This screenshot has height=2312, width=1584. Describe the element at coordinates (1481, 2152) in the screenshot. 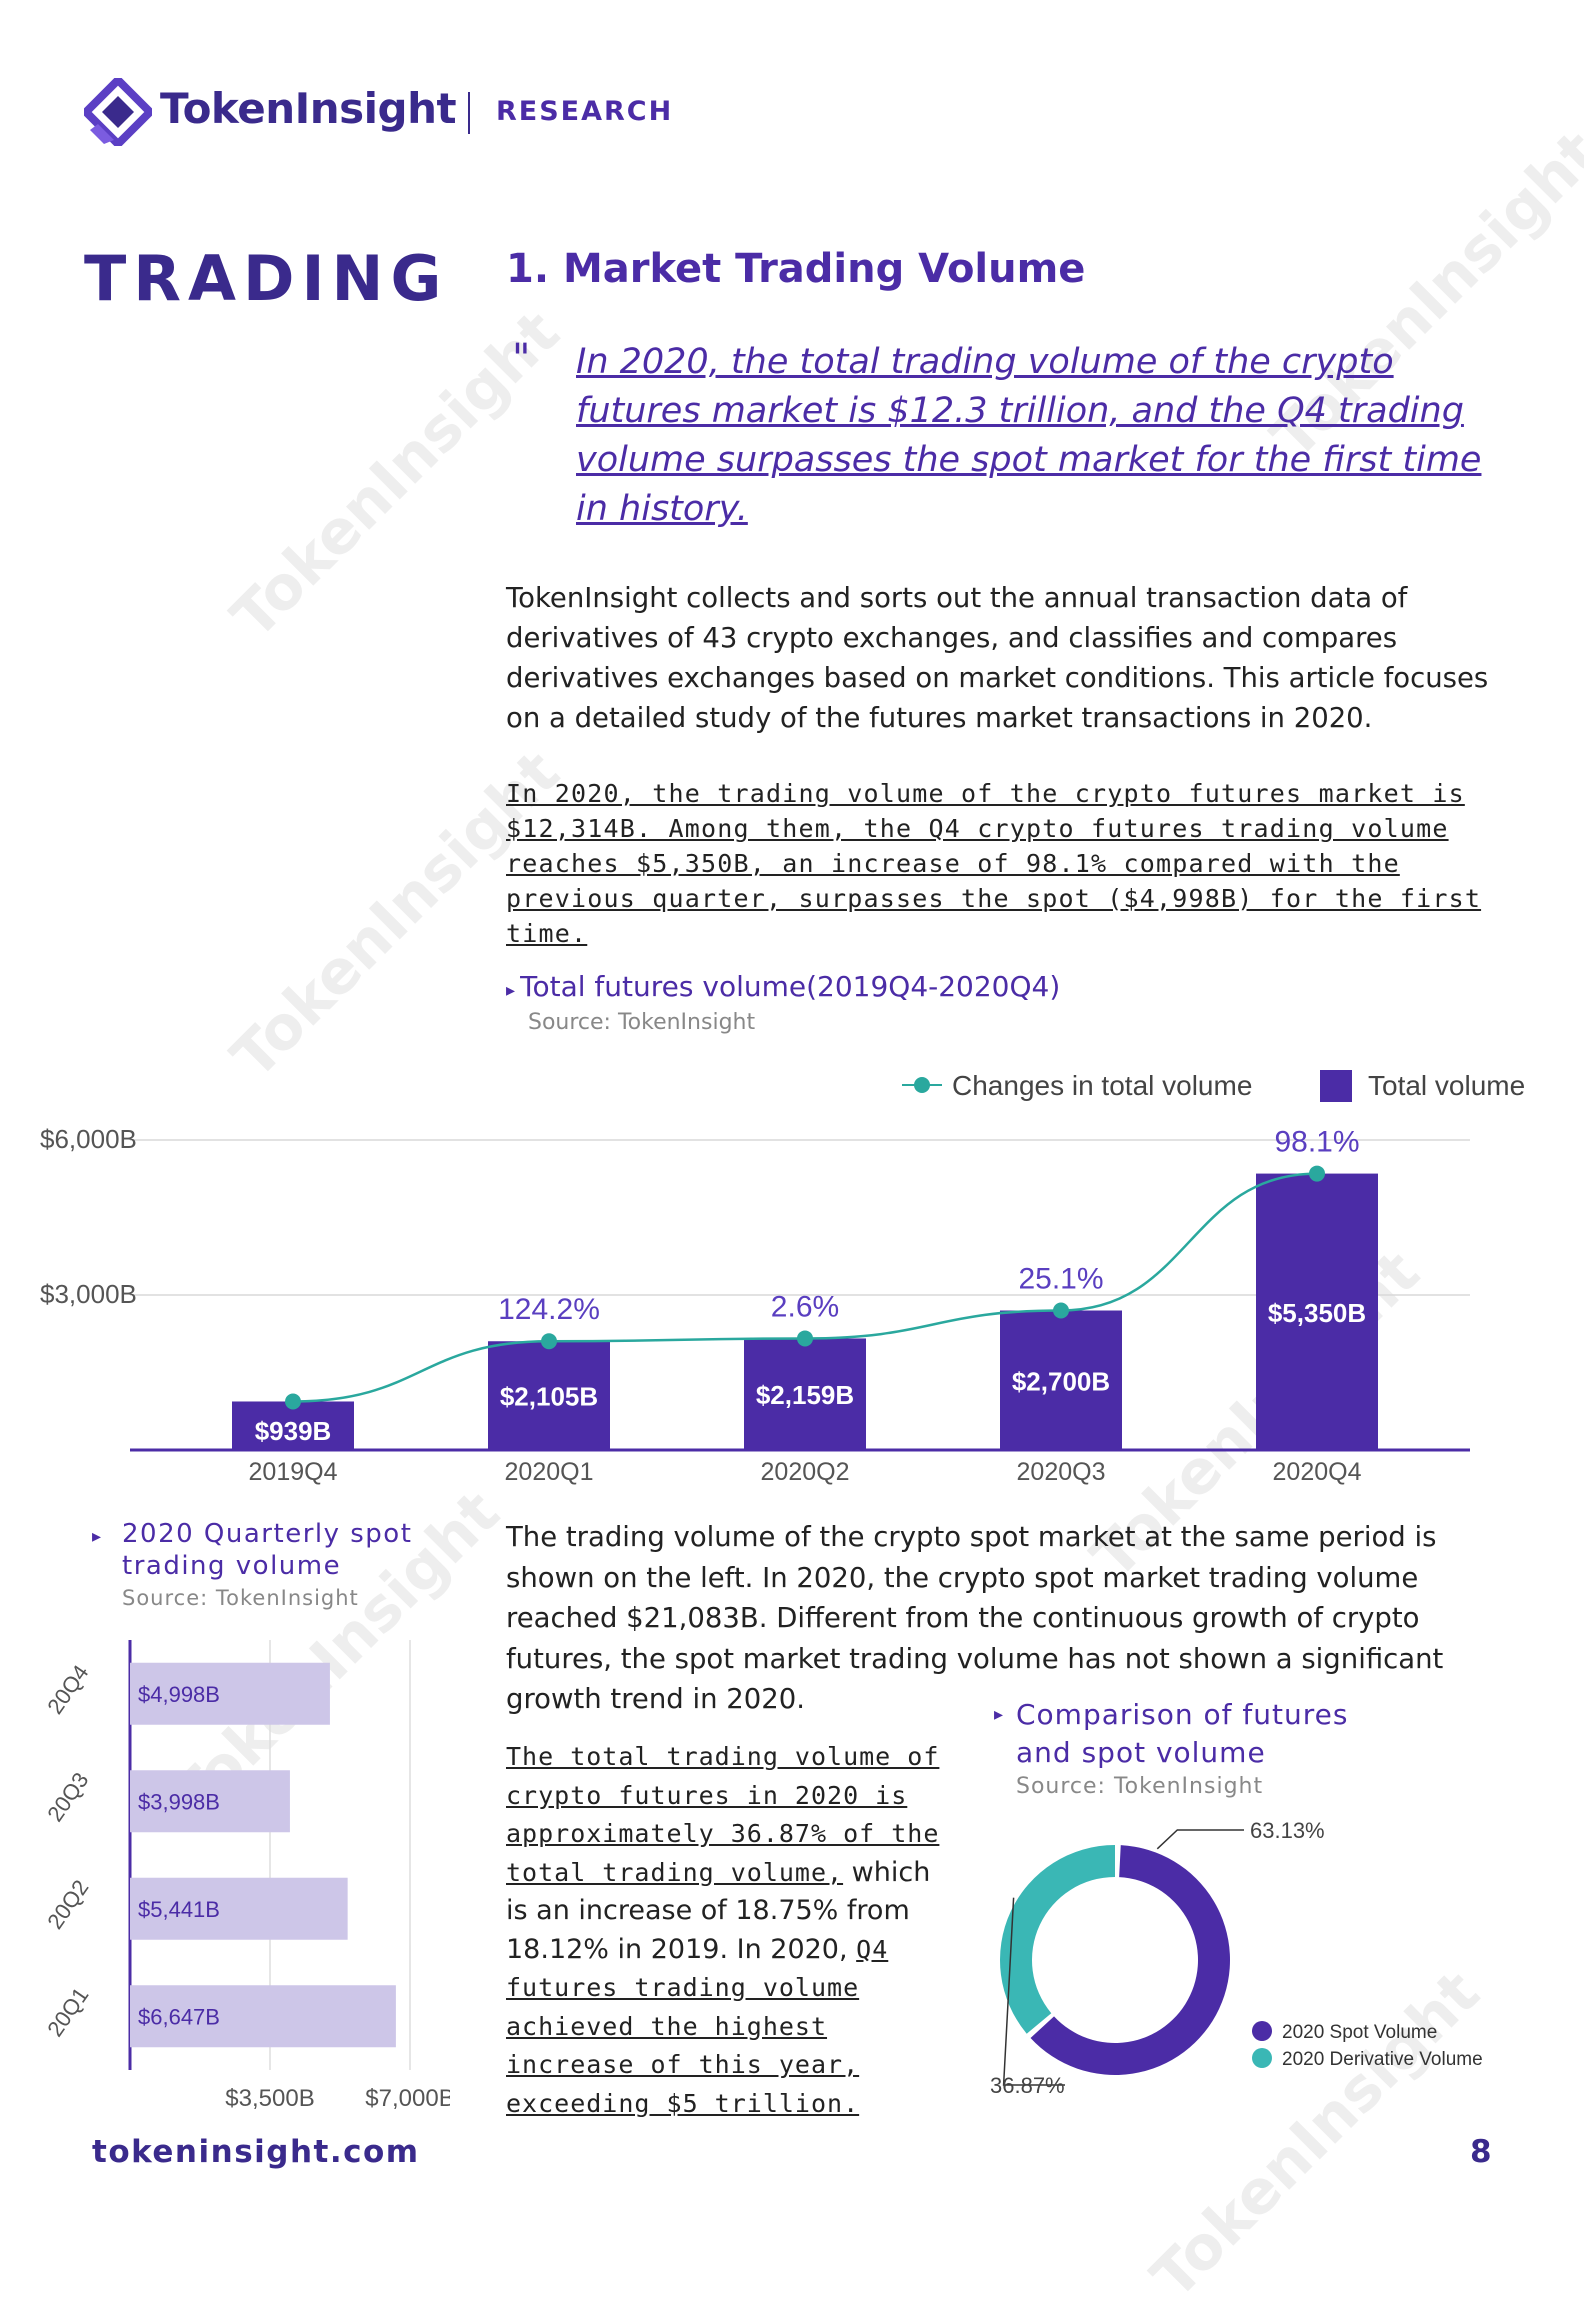

I see `page-number: 8` at that location.